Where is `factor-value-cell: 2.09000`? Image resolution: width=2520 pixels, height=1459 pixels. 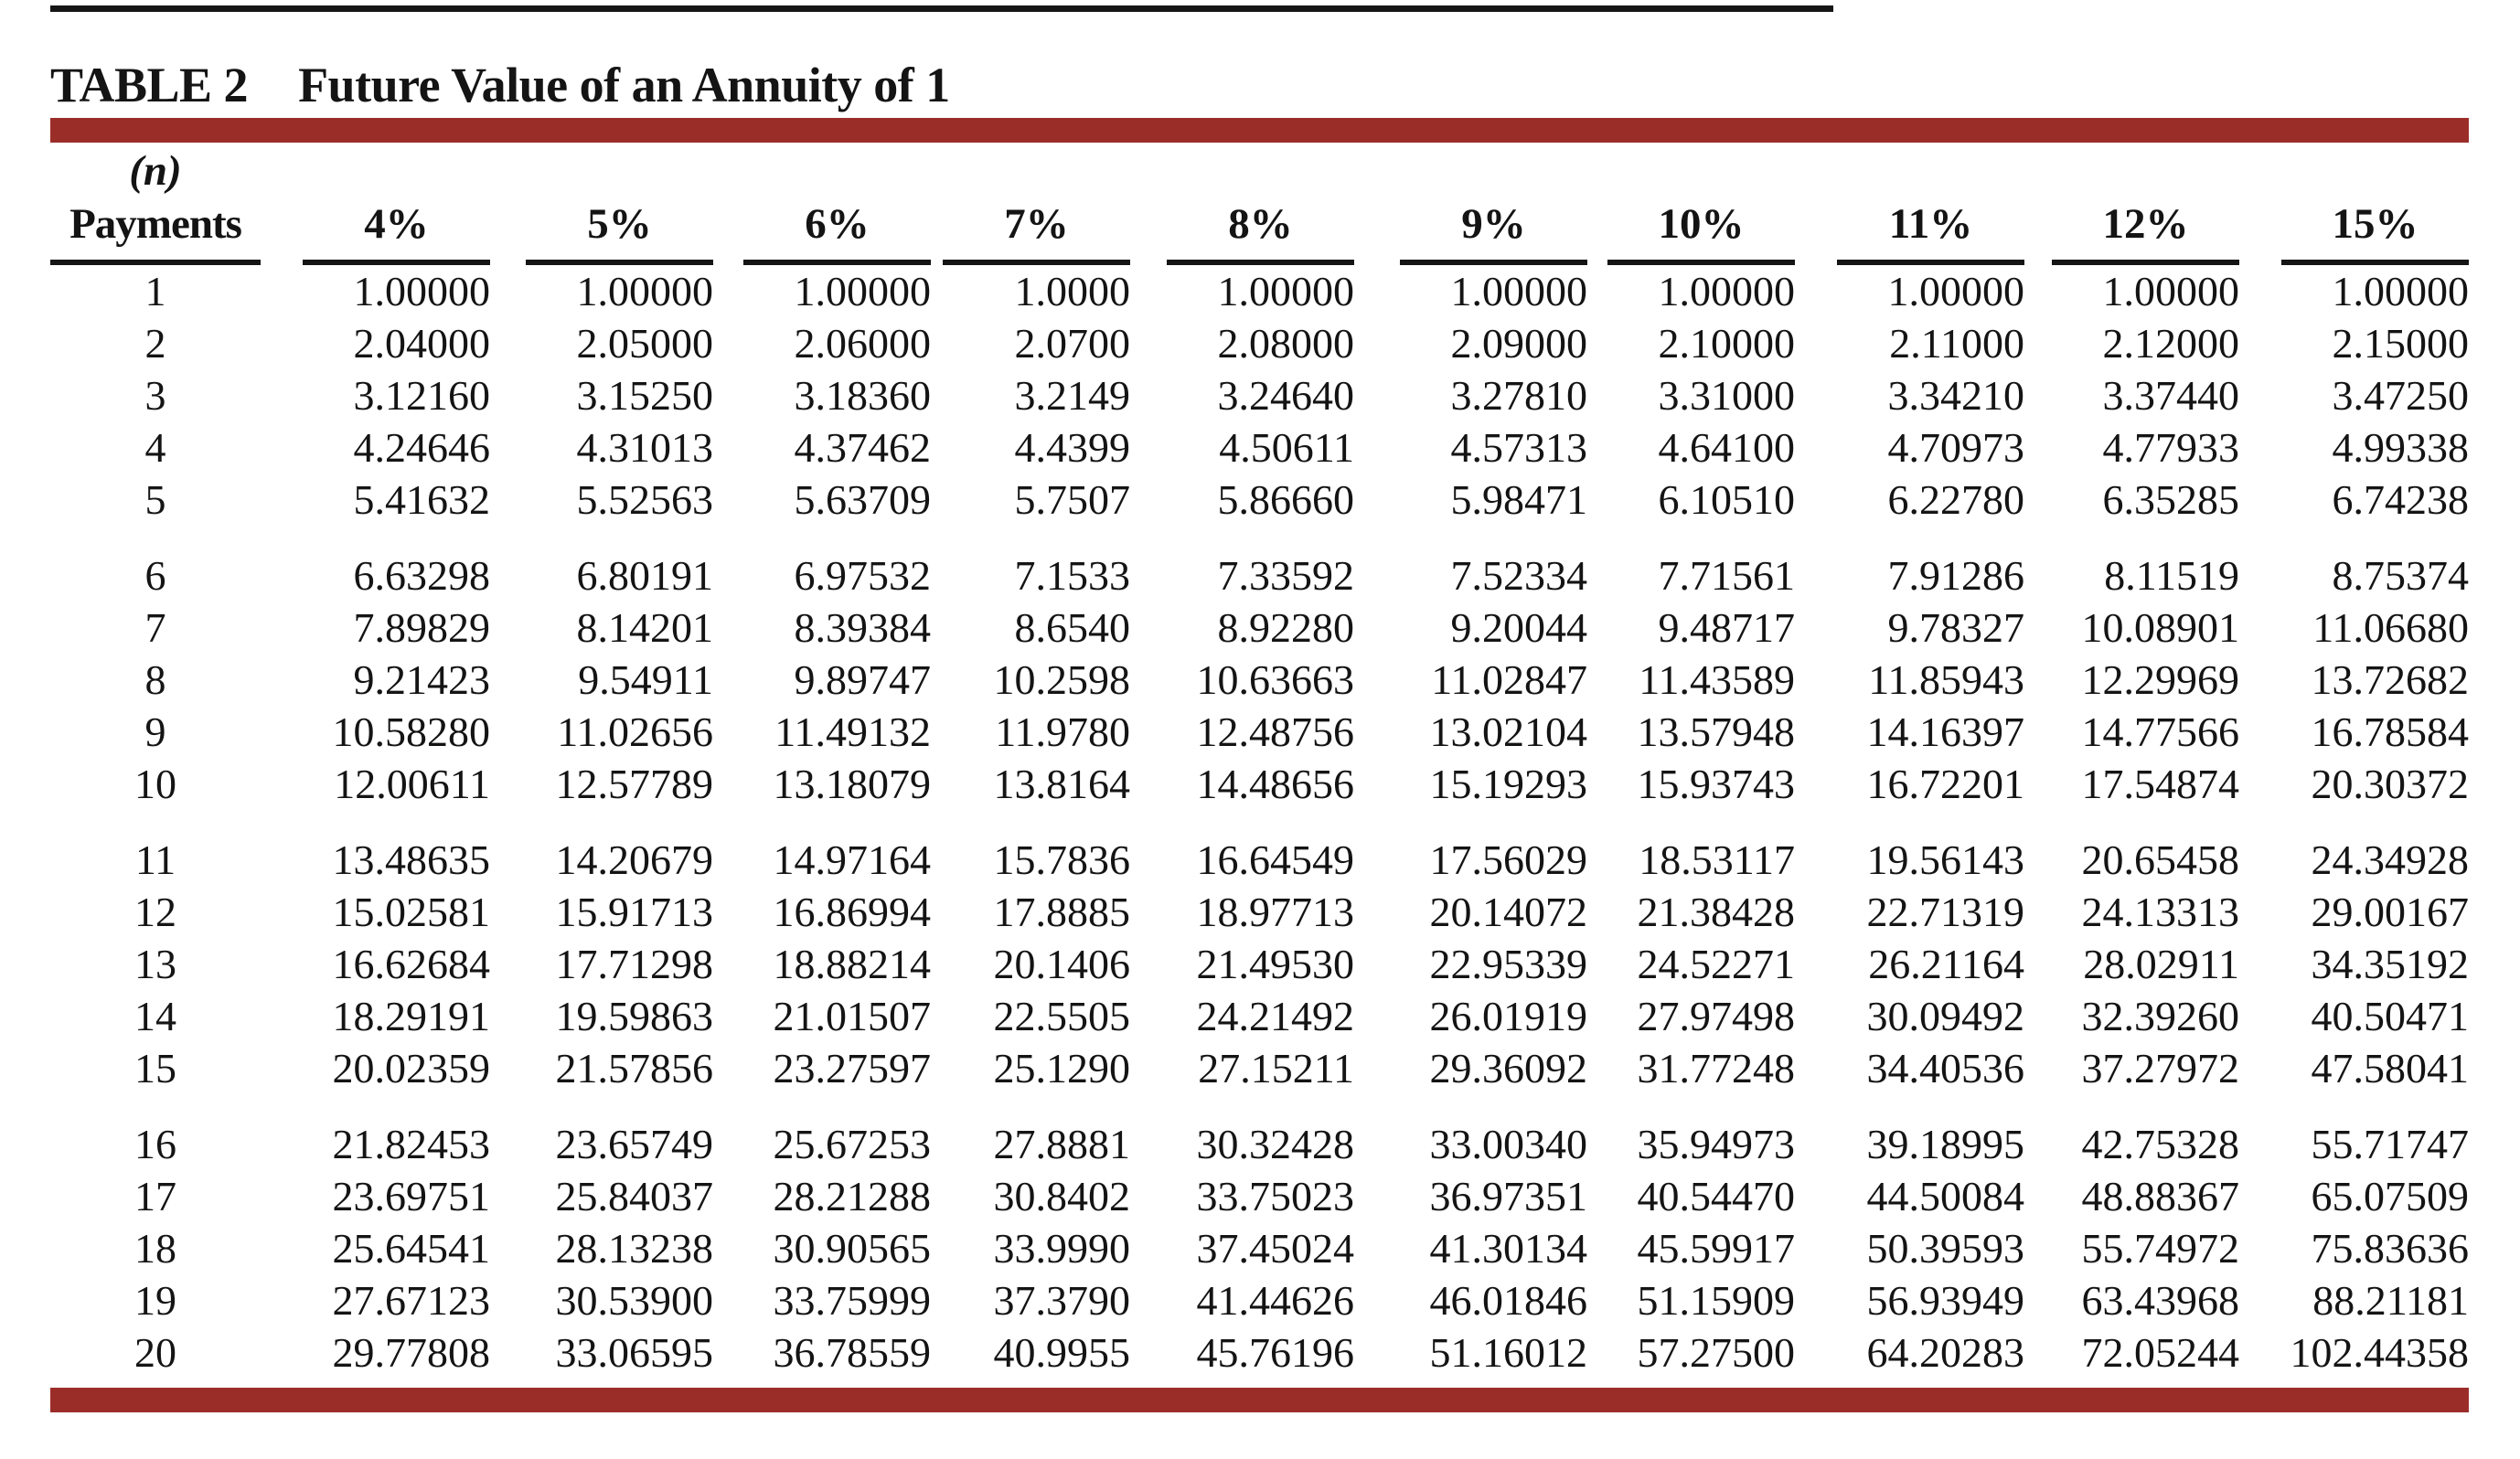 factor-value-cell: 2.09000 is located at coordinates (1519, 344).